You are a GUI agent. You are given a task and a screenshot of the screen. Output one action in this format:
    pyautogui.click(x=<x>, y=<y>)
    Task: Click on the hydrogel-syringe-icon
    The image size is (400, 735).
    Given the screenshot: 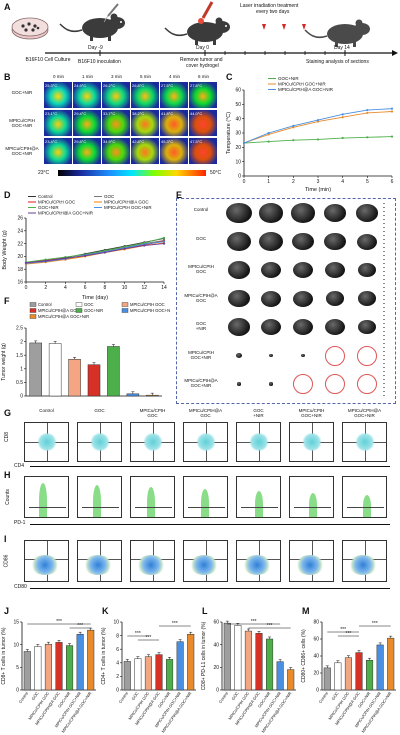 What is the action you would take?
    pyautogui.click(x=206, y=12)
    